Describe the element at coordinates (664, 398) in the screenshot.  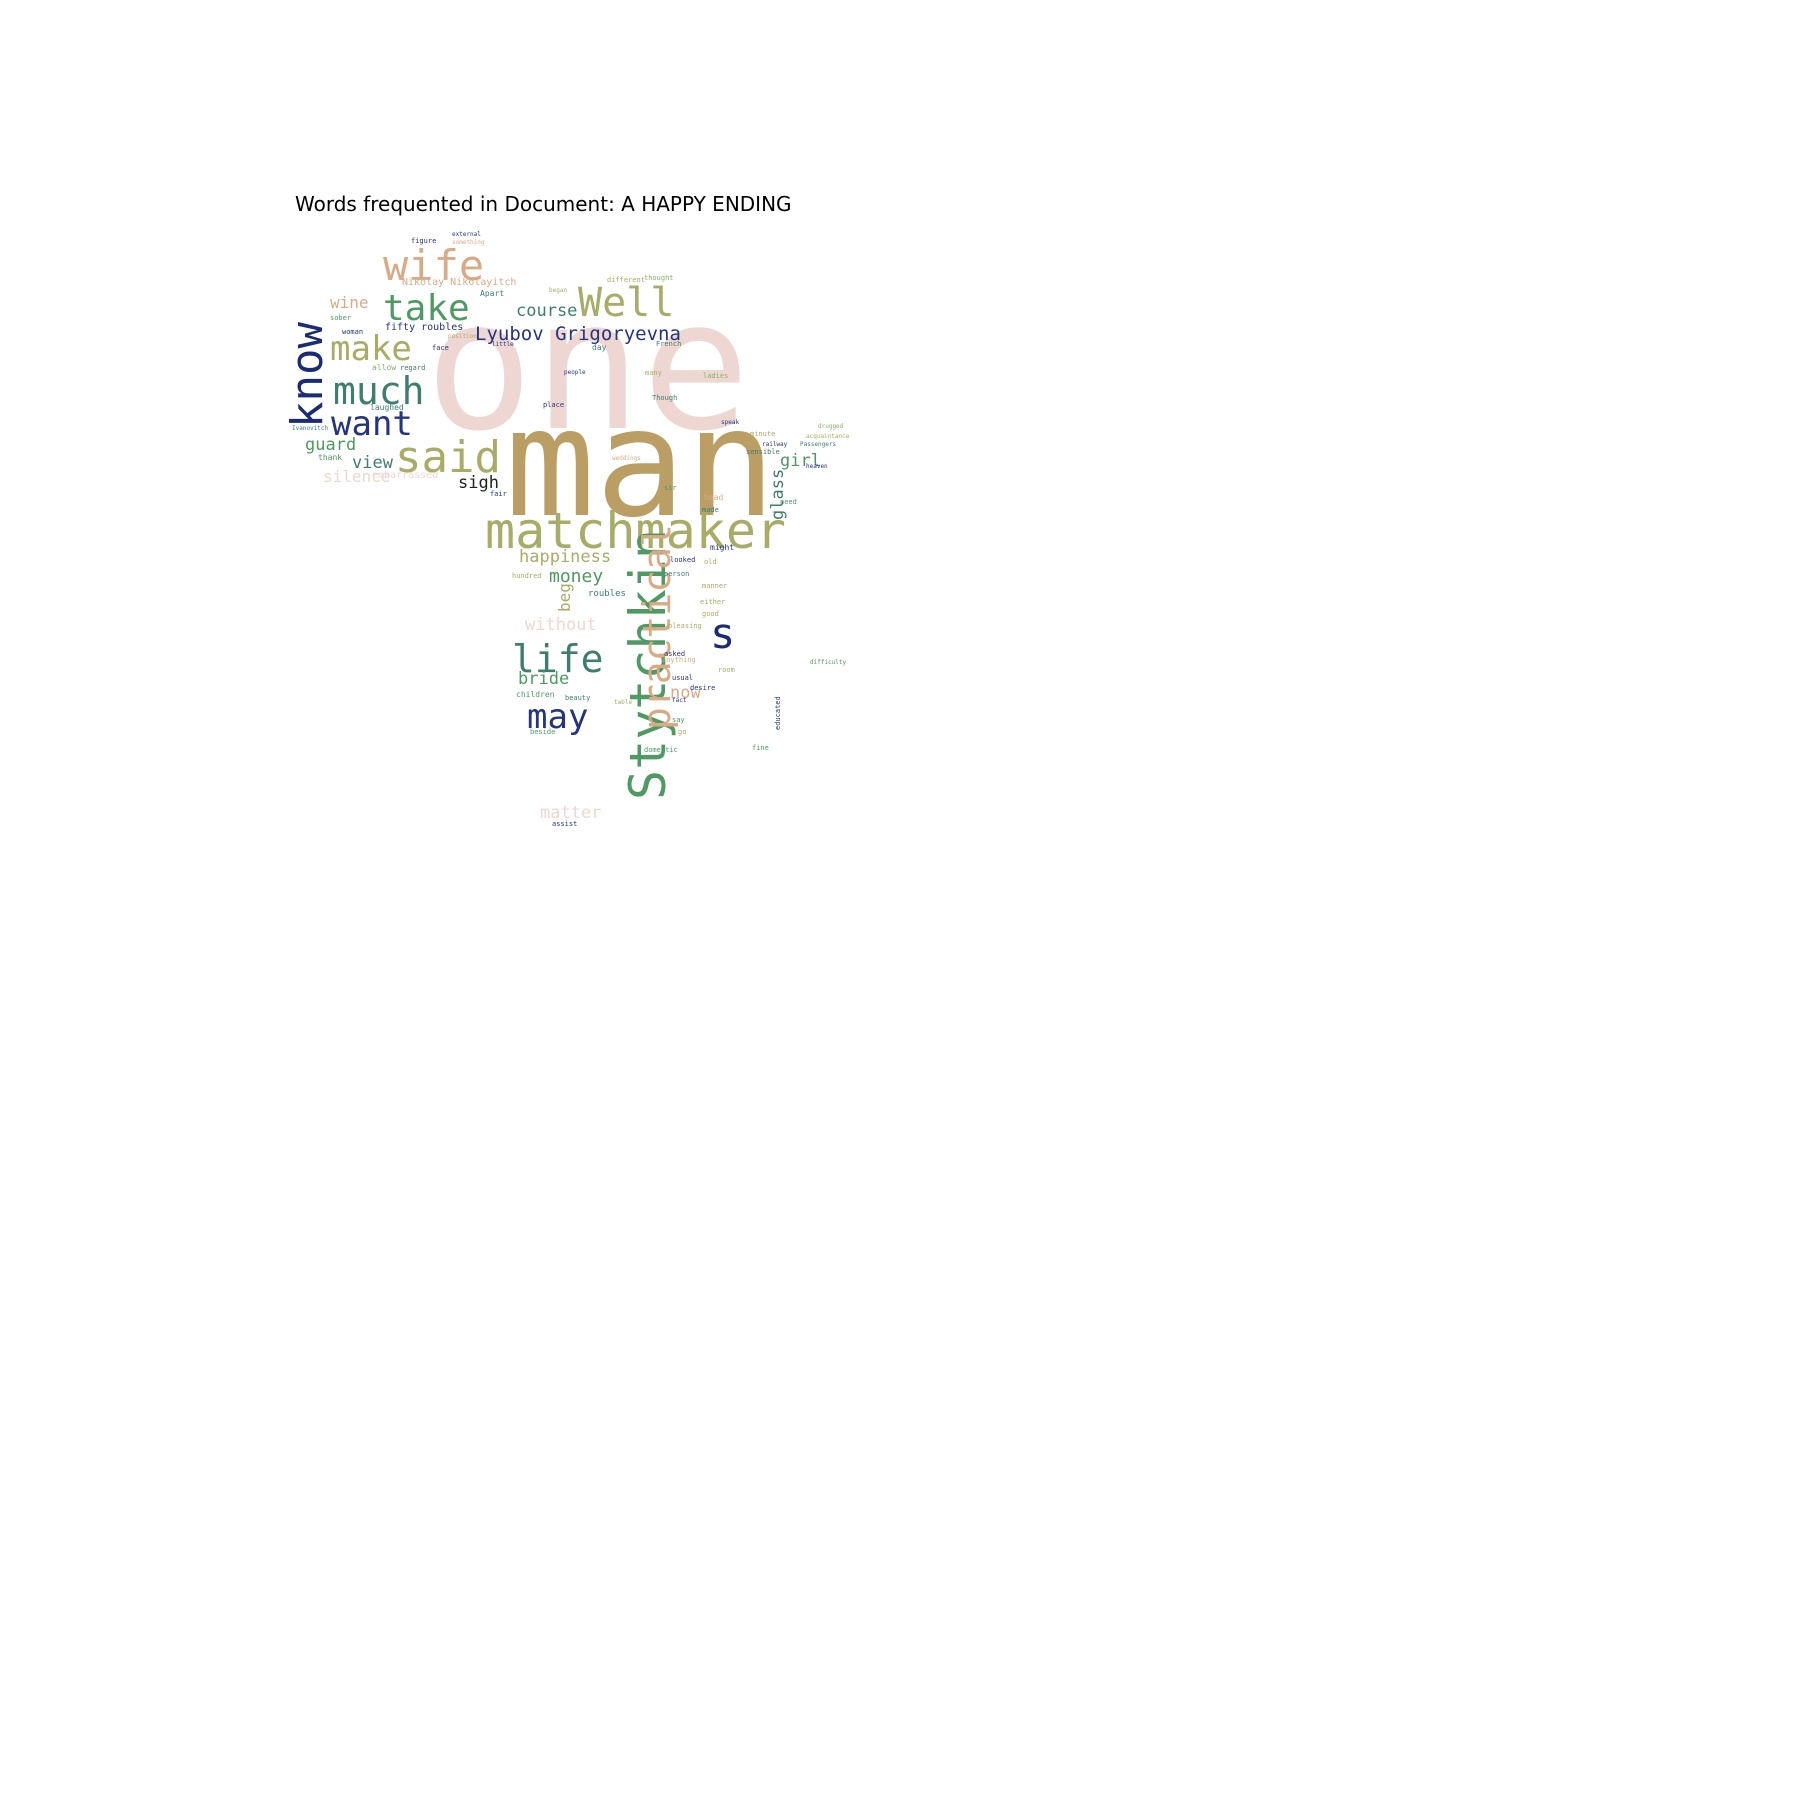
I see `cloud-word: Though` at that location.